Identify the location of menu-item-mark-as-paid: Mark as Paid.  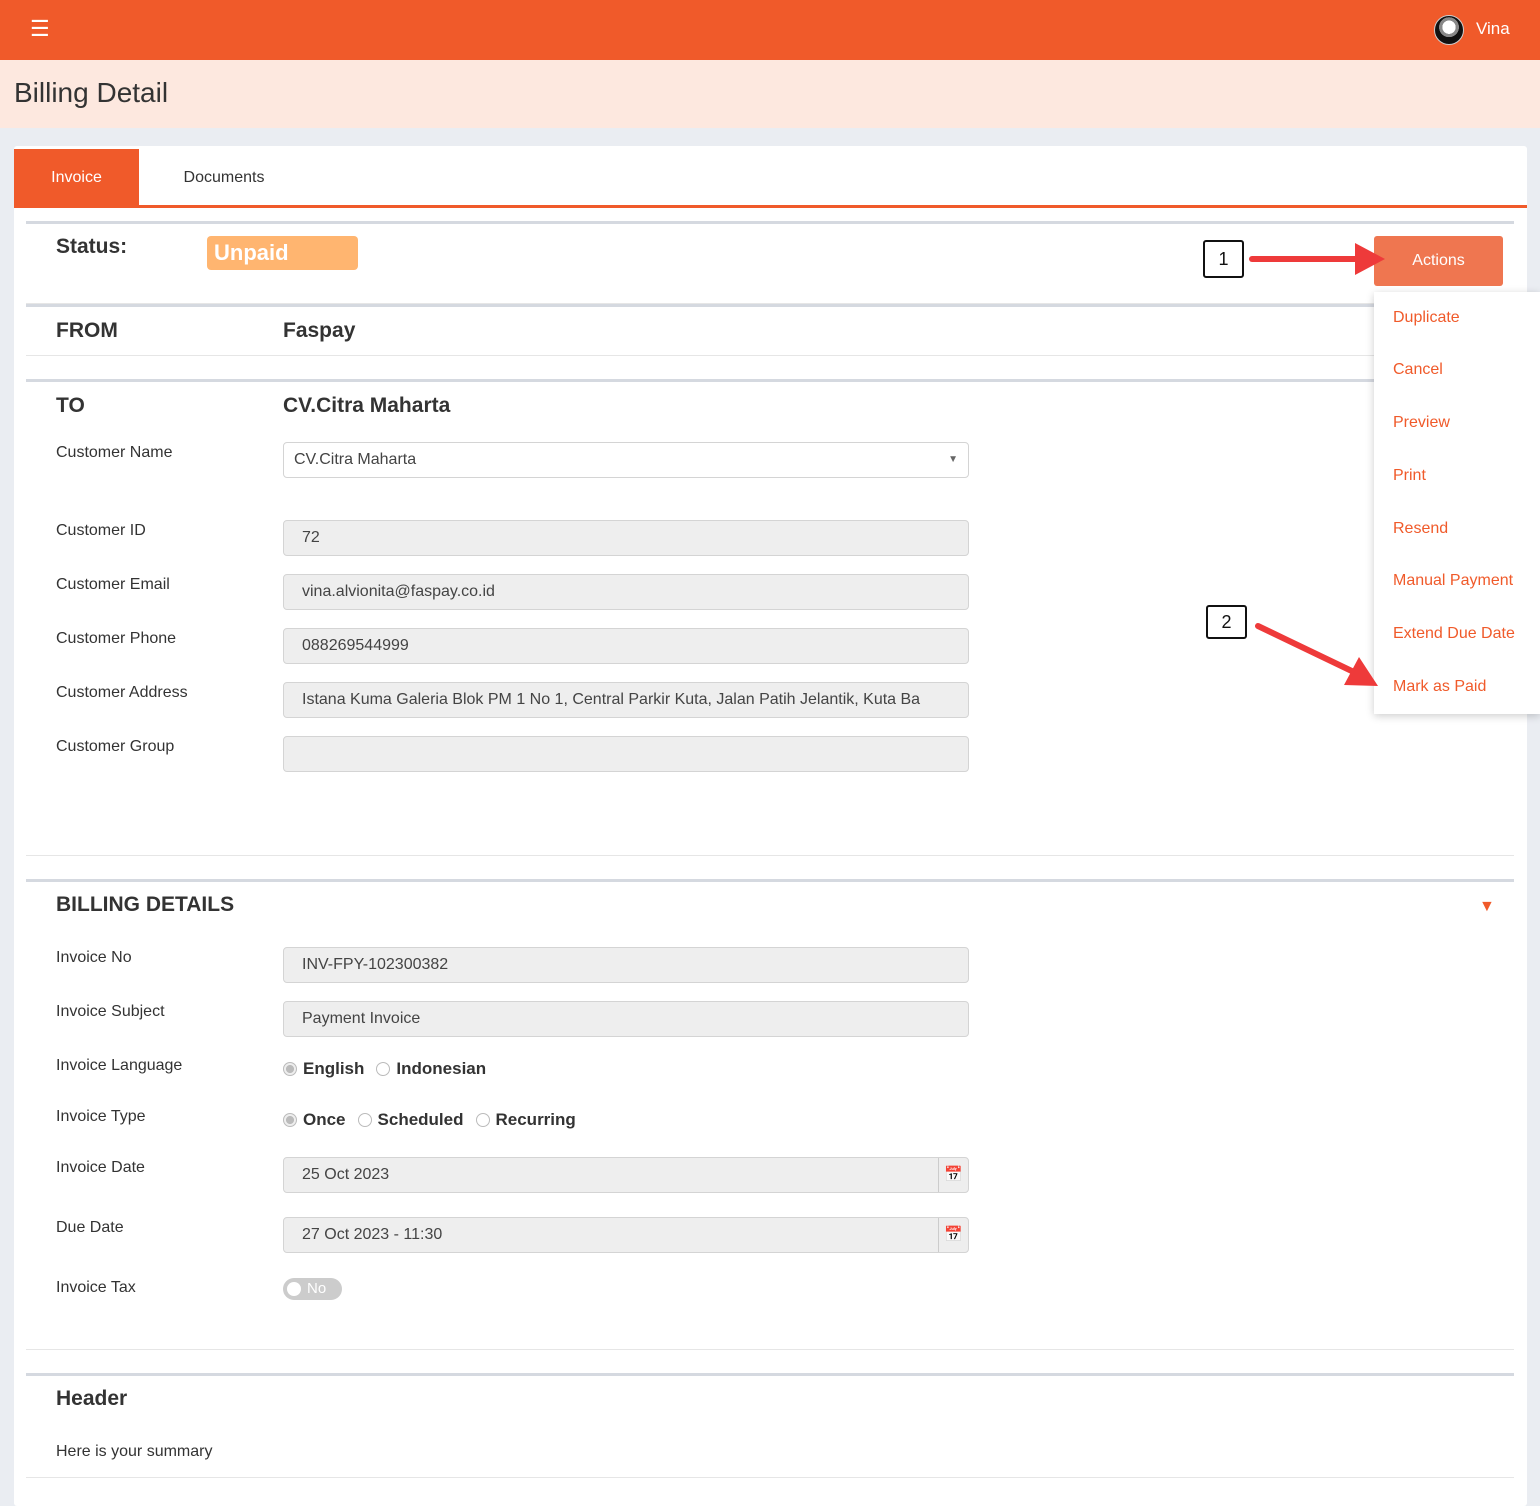
(1440, 686).